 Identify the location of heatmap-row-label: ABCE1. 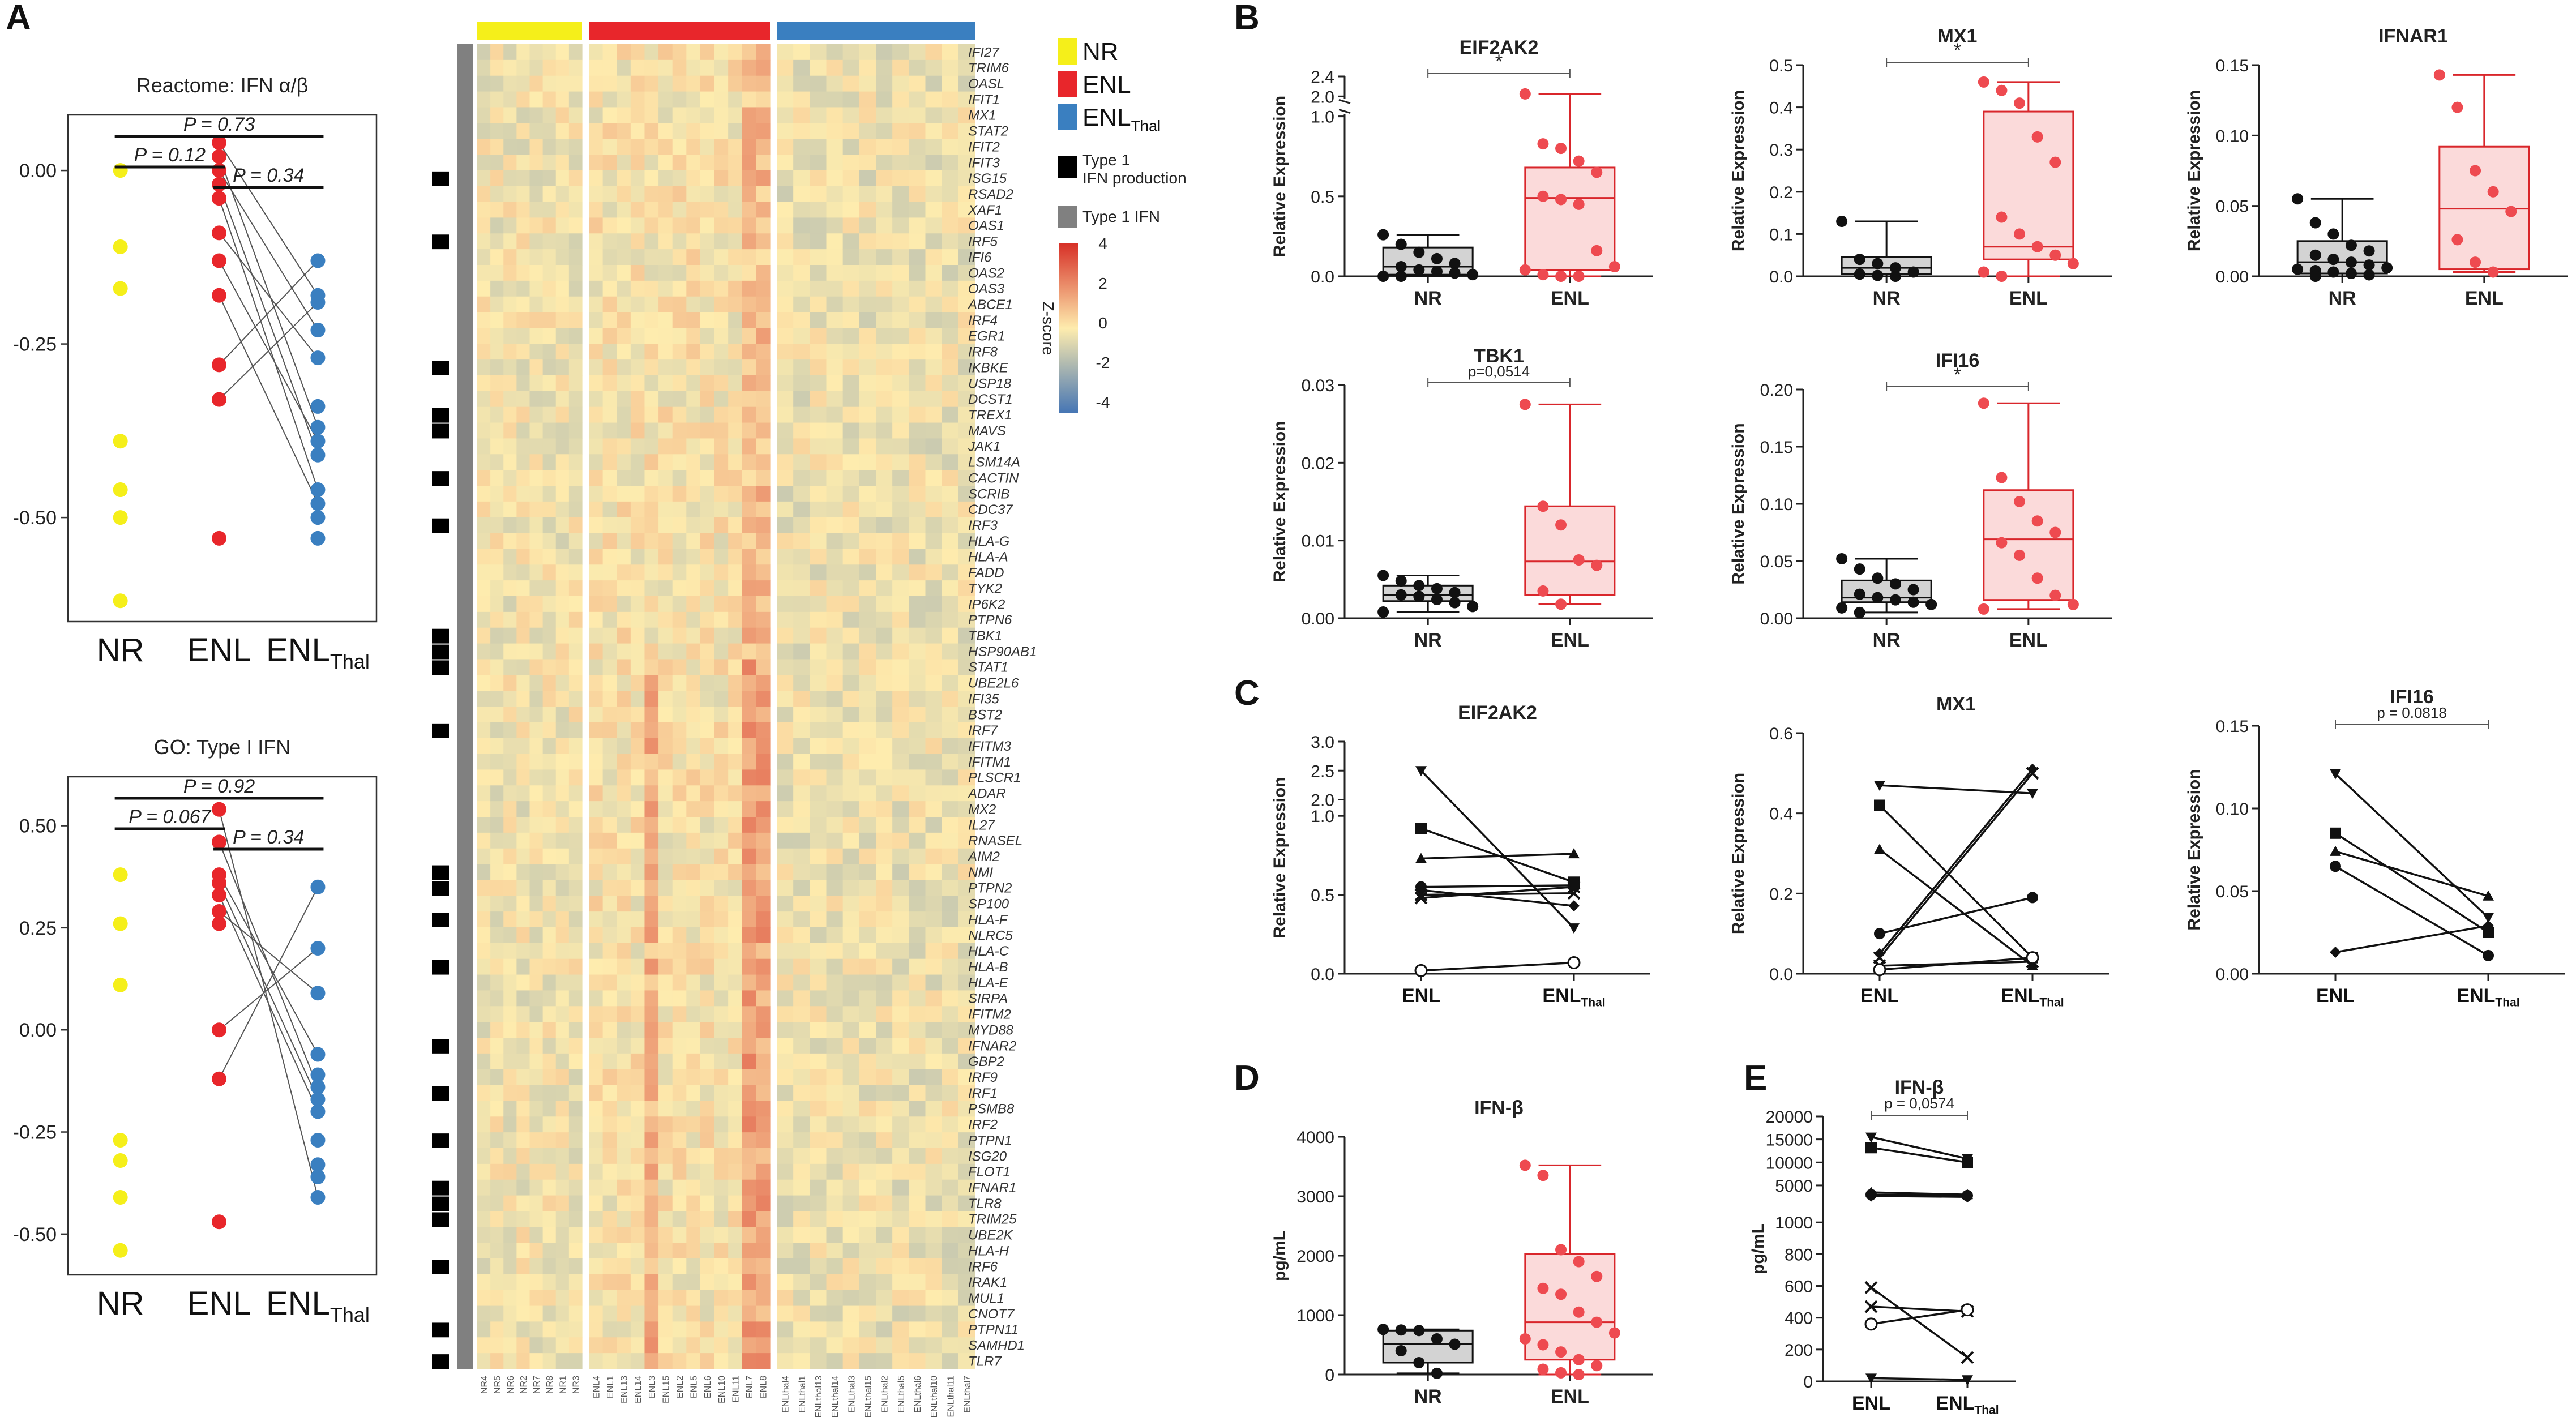
(990, 304).